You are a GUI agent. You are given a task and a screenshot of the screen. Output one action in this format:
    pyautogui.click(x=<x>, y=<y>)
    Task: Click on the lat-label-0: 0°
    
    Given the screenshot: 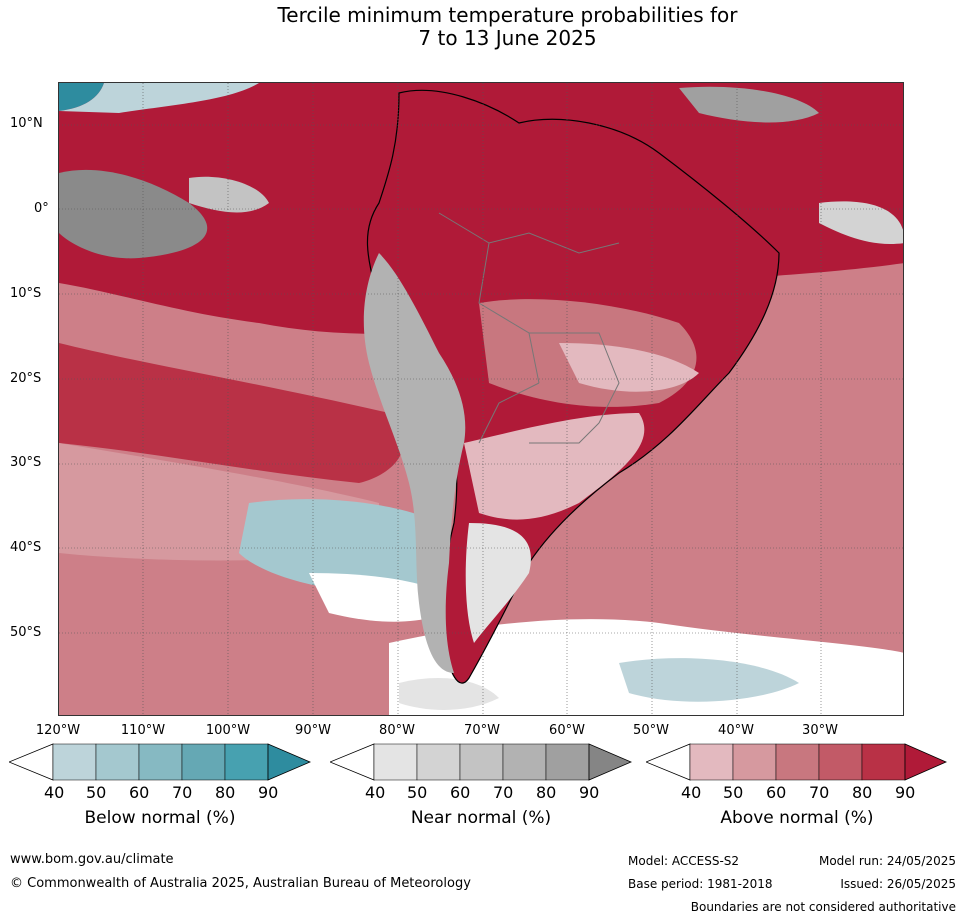 What is the action you would take?
    pyautogui.click(x=41, y=208)
    